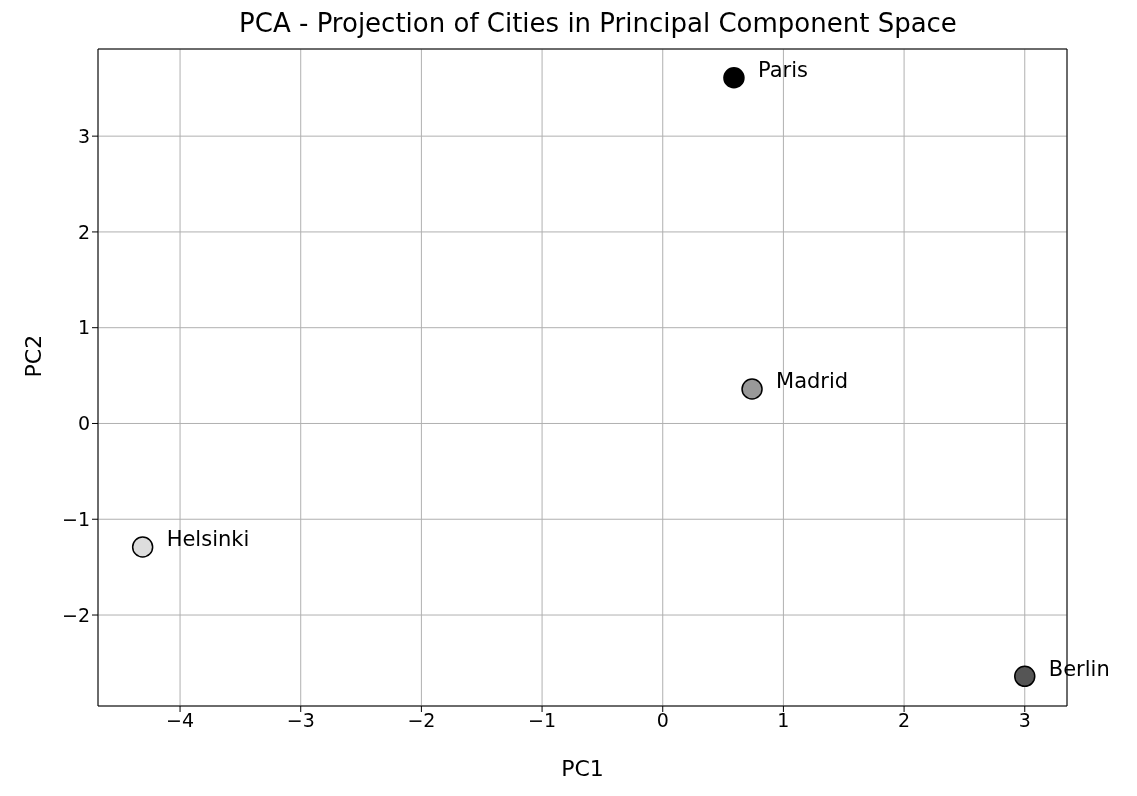 The height and width of the screenshot is (796, 1137). Describe the element at coordinates (300, 720) in the screenshot. I see `x-tick-label: −3` at that location.